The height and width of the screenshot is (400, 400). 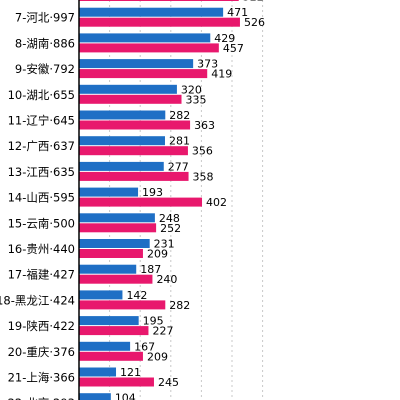 What do you see at coordinates (237, 12) in the screenshot?
I see `value-label: 471` at bounding box center [237, 12].